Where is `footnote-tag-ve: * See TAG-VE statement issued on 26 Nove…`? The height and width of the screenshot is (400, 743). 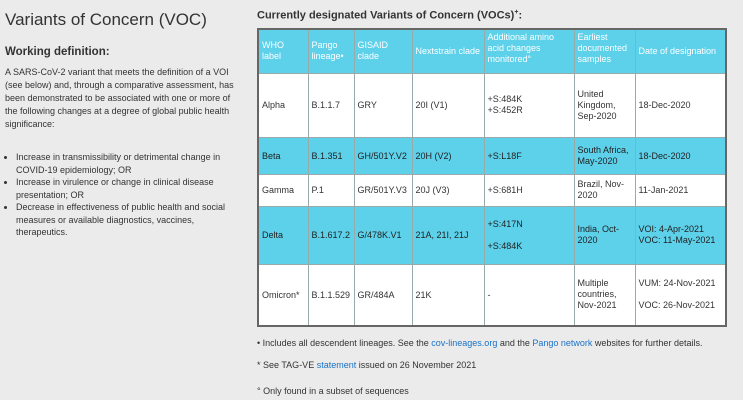 footnote-tag-ve: * See TAG-VE statement issued on 26 Nove… is located at coordinates (367, 365).